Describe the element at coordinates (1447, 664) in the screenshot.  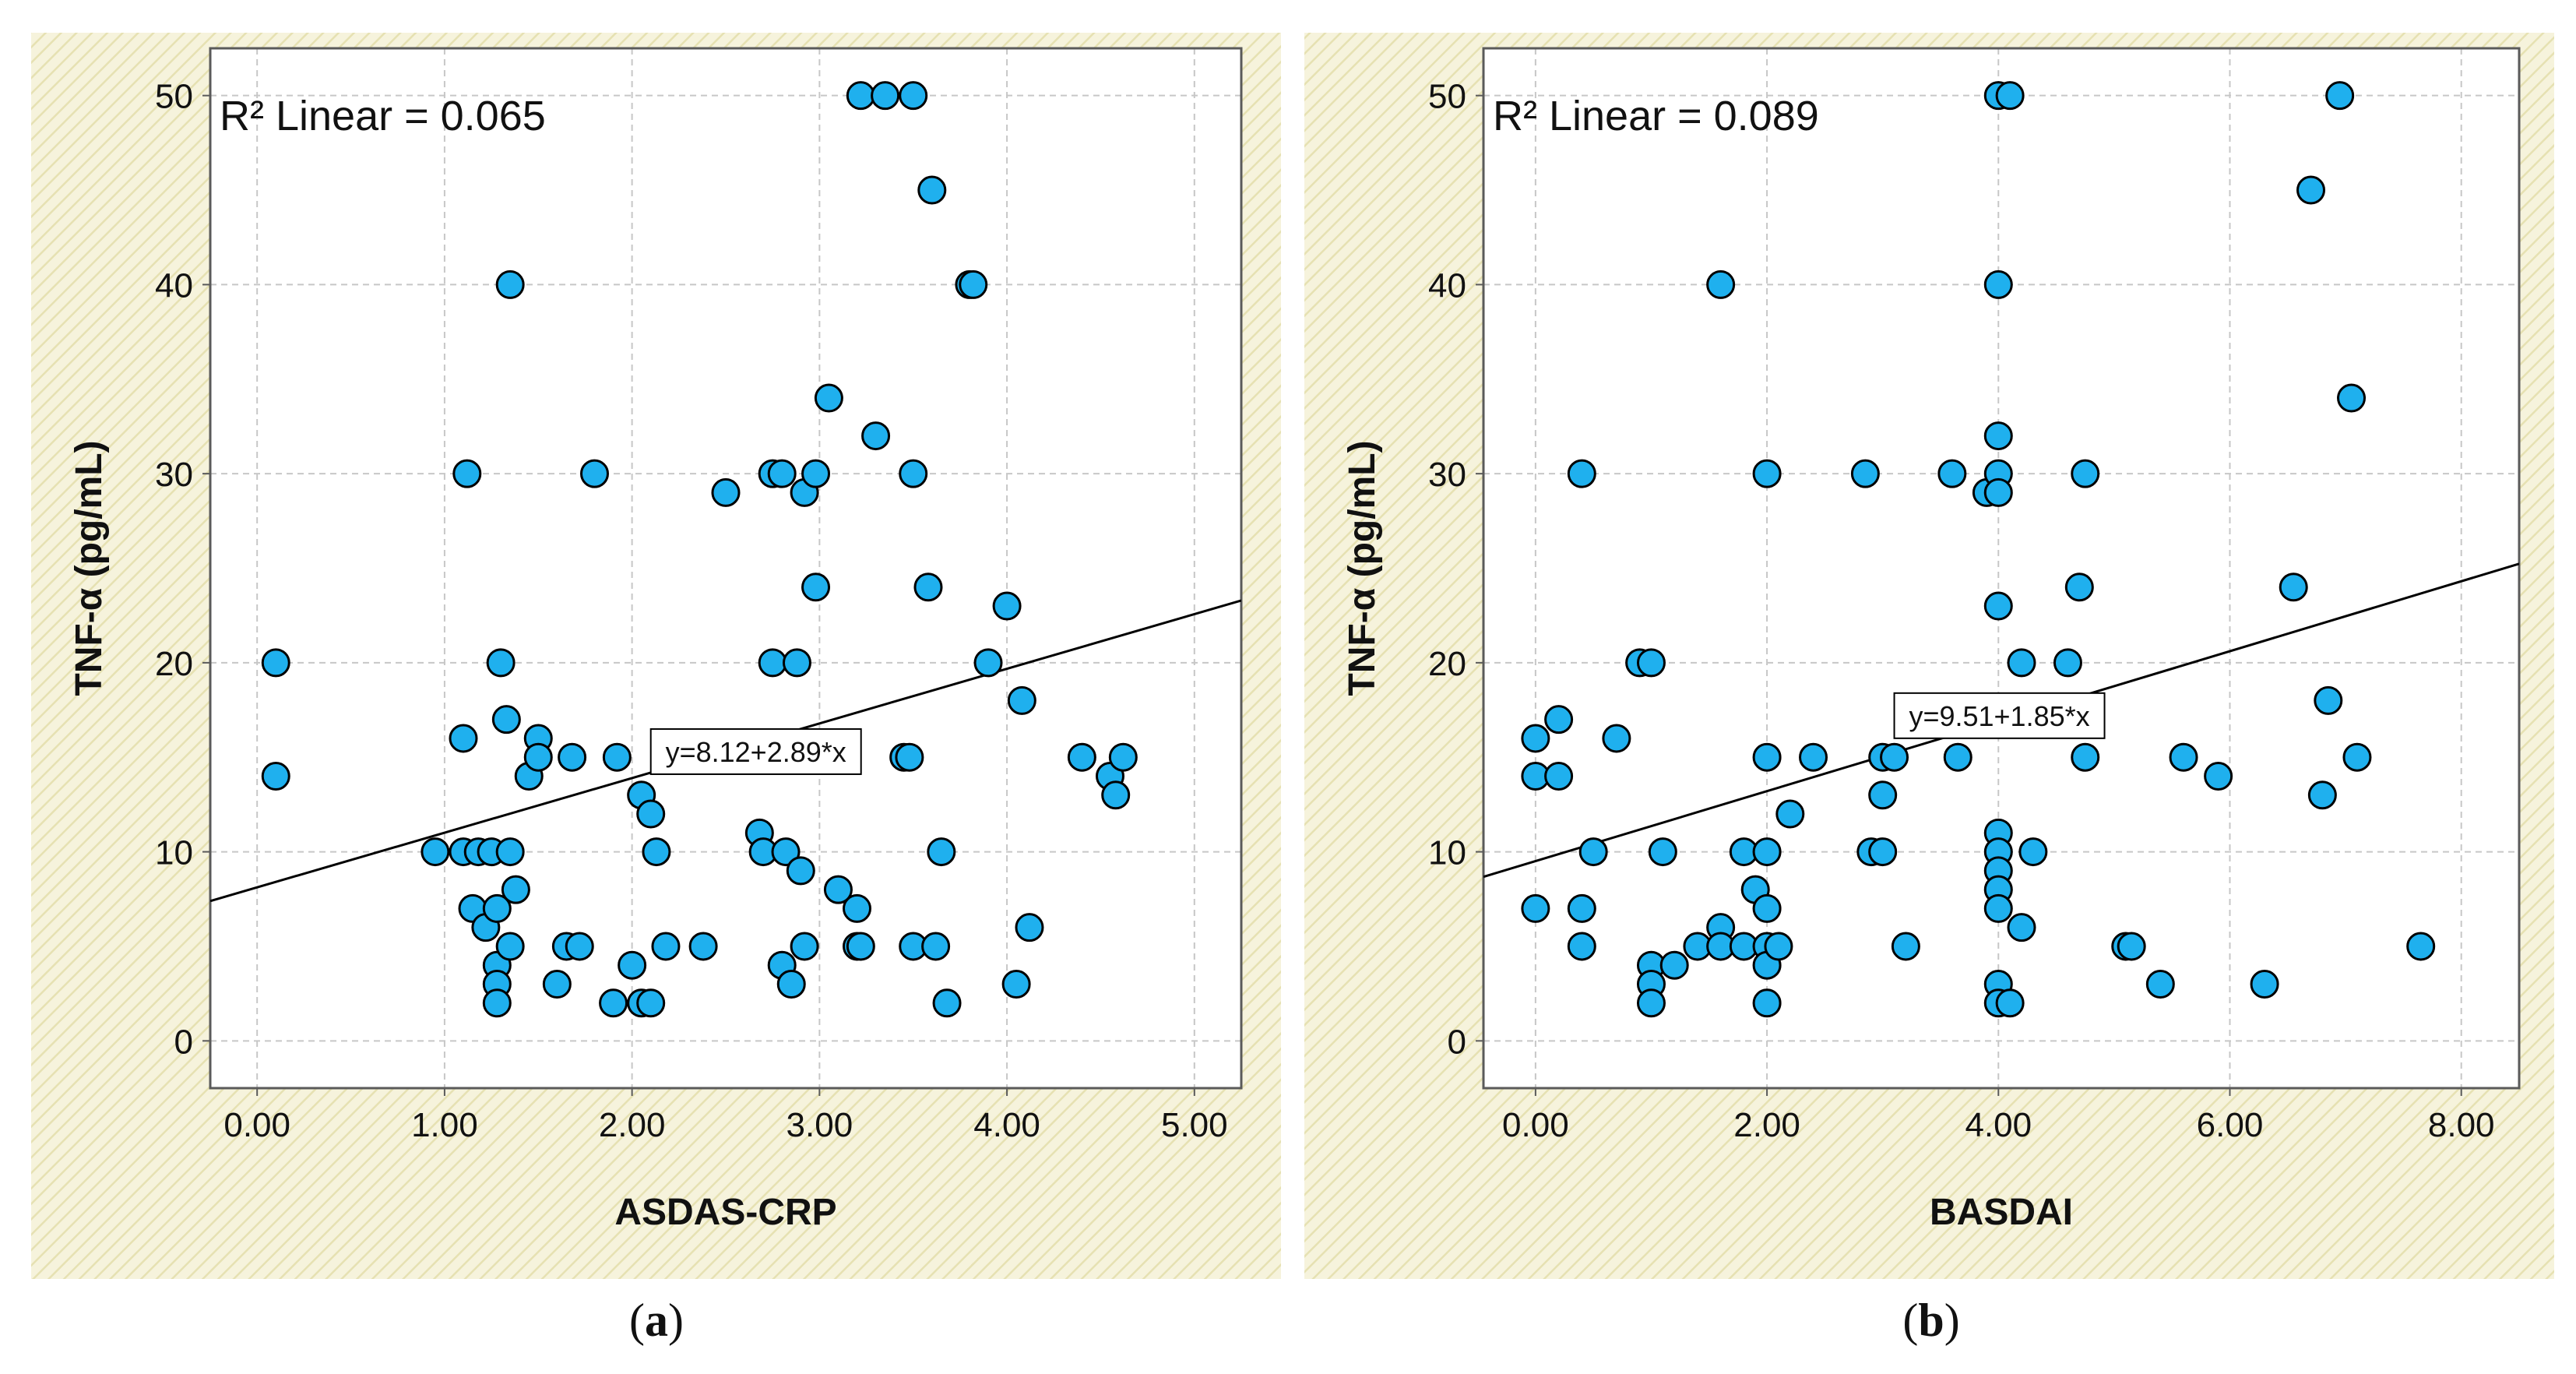
I see `y-tick-label: 20` at that location.